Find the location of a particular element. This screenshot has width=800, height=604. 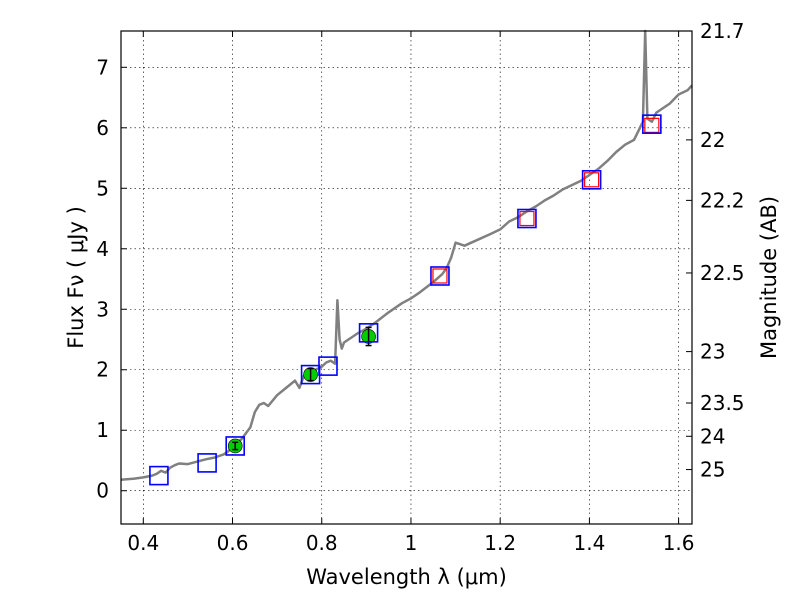

y-tick-label: 3 is located at coordinates (102, 309).